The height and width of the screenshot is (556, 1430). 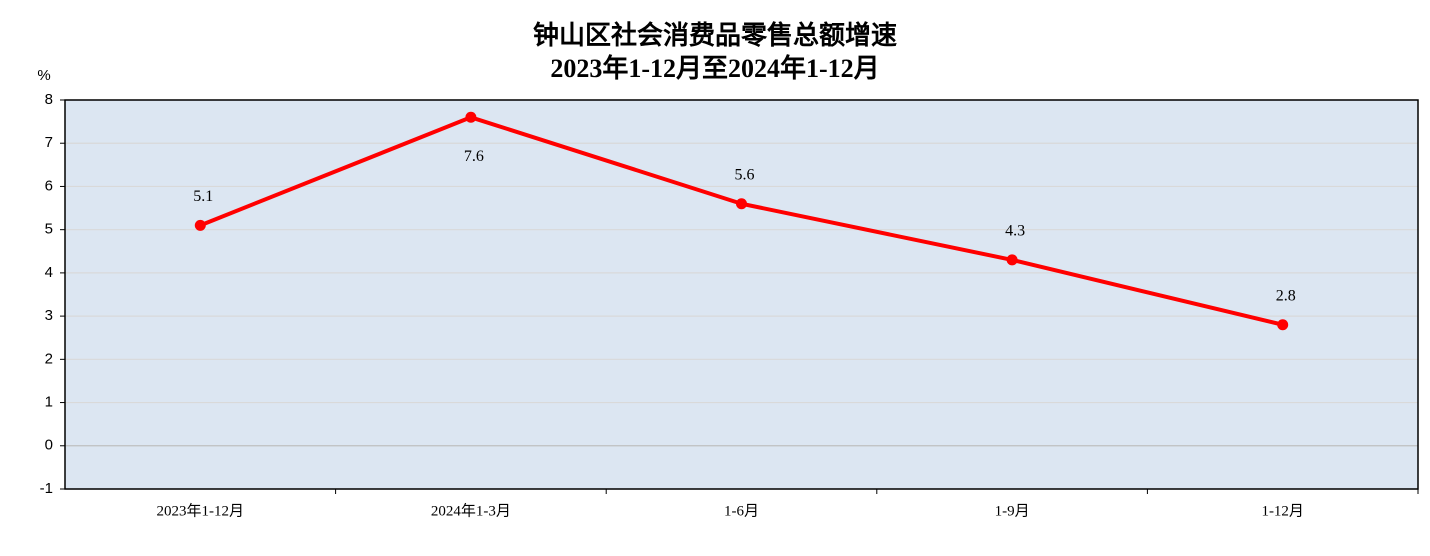 I want to click on y-axis-label: %, so click(x=43, y=75).